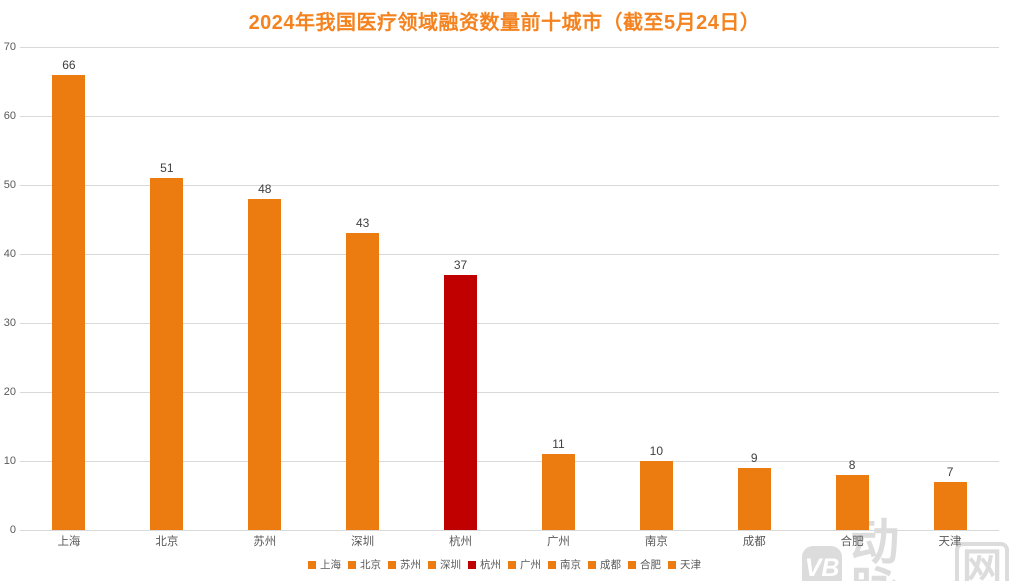 The width and height of the screenshot is (1009, 581). Describe the element at coordinates (461, 542) in the screenshot. I see `x-axis-category-label: 杭州` at that location.